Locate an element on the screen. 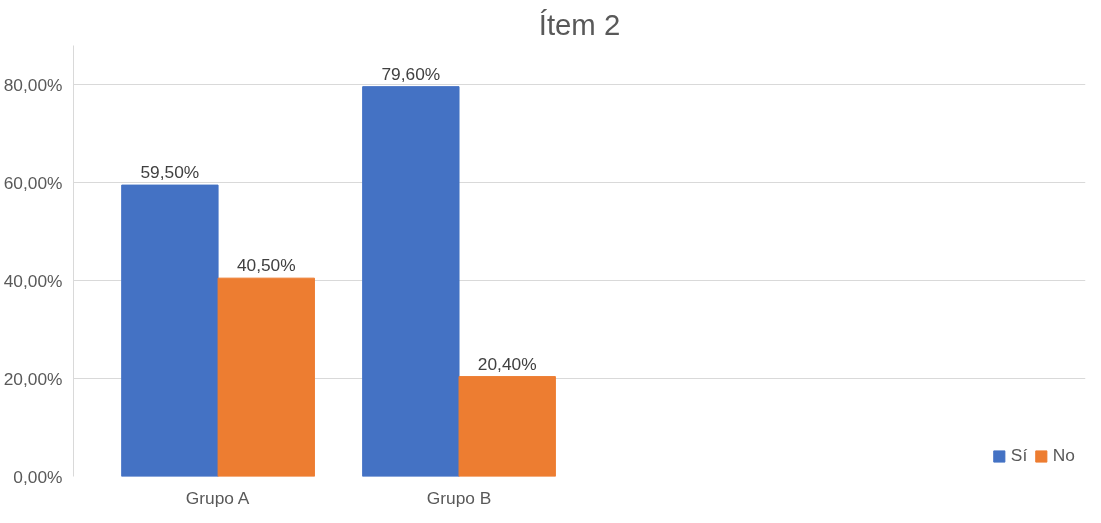  y-tick-label: 40,00% is located at coordinates (33, 280).